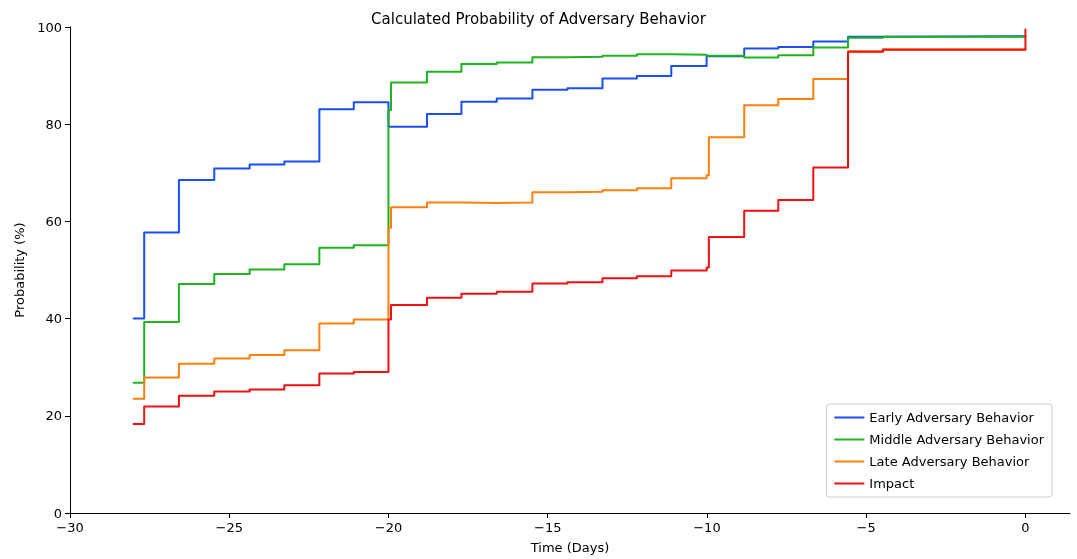 The image size is (1077, 559). What do you see at coordinates (388, 527) in the screenshot?
I see `x-tick-label: −20` at bounding box center [388, 527].